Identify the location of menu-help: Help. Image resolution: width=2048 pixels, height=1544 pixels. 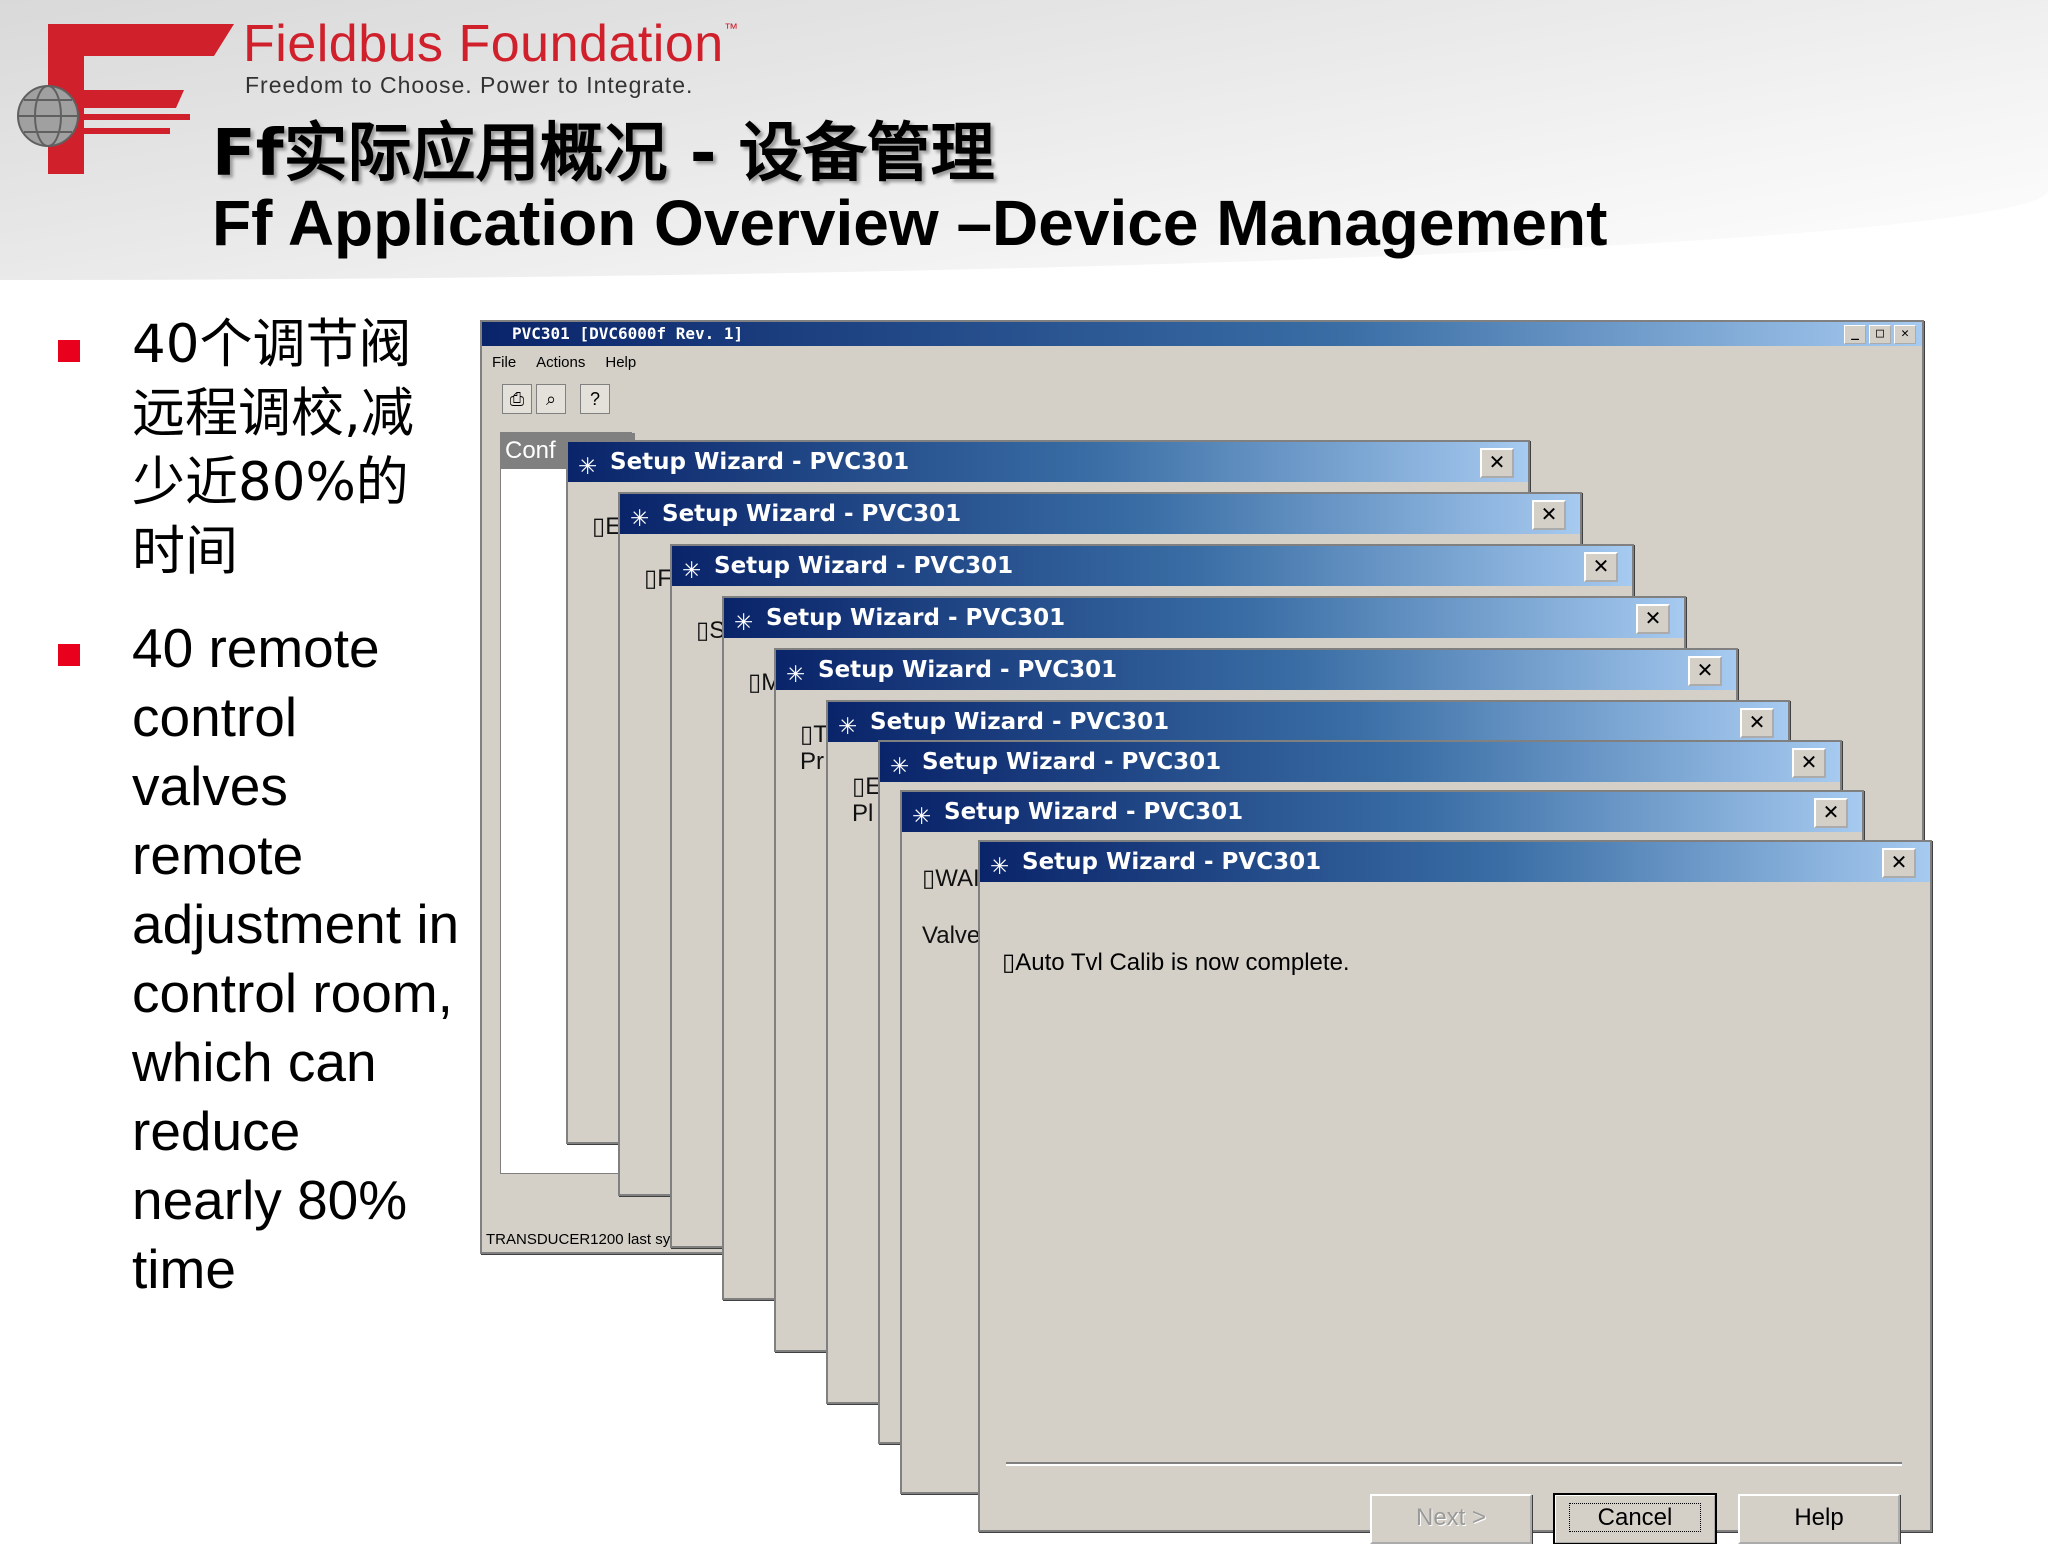
(621, 362).